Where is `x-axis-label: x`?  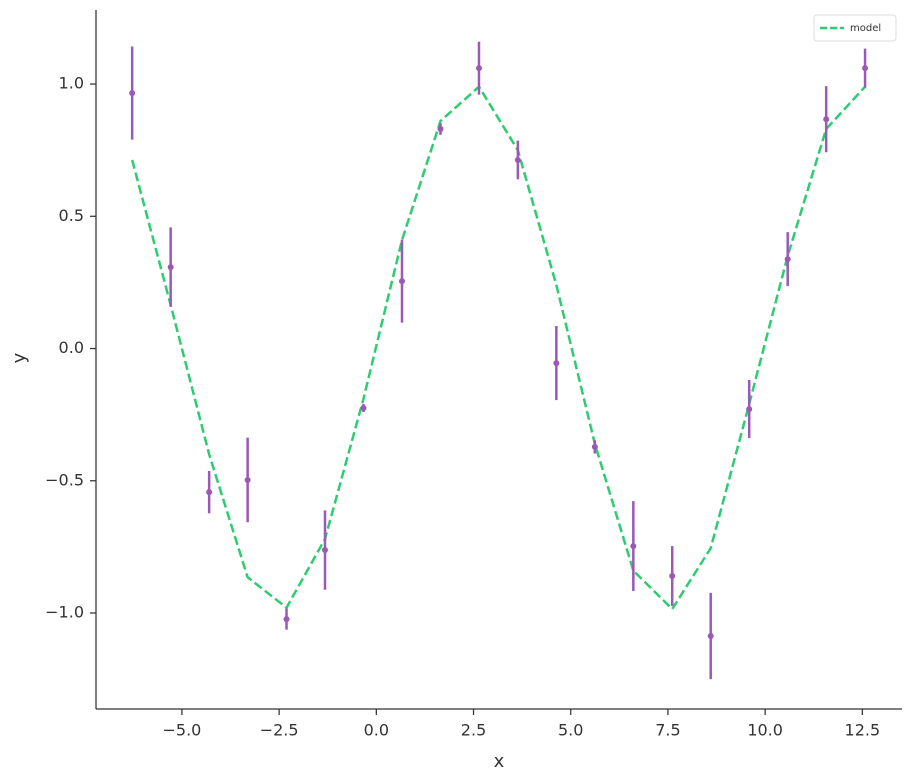
x-axis-label: x is located at coordinates (499, 761).